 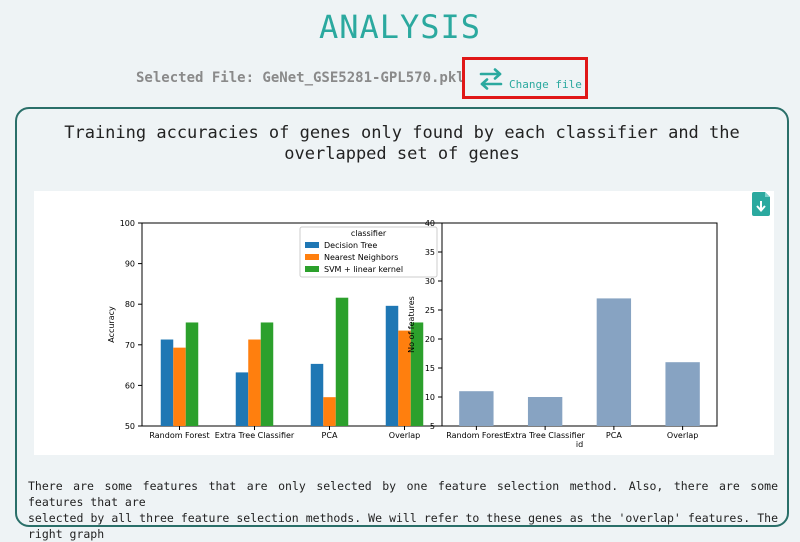 I want to click on right-chart-xtick-label: PCA, so click(x=614, y=435).